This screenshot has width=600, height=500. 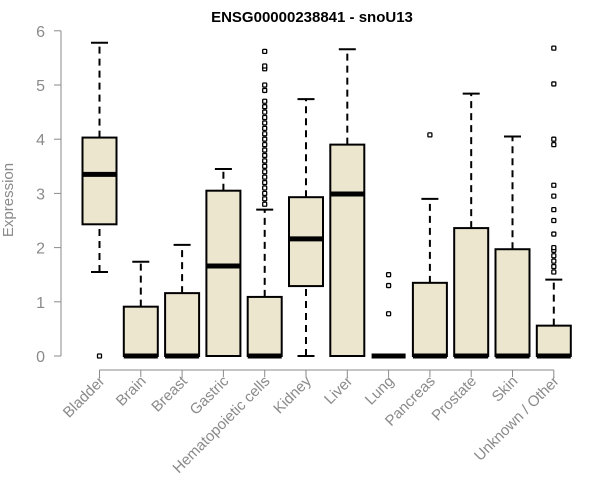 I want to click on y-tick-label: 2, so click(x=40, y=249).